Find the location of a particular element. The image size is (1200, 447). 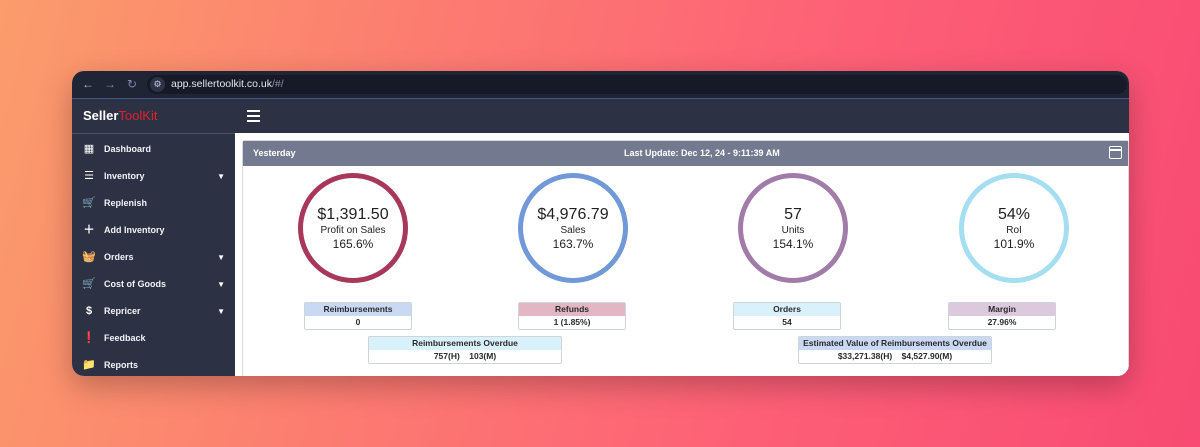

stat-label: Margin is located at coordinates (1002, 309).